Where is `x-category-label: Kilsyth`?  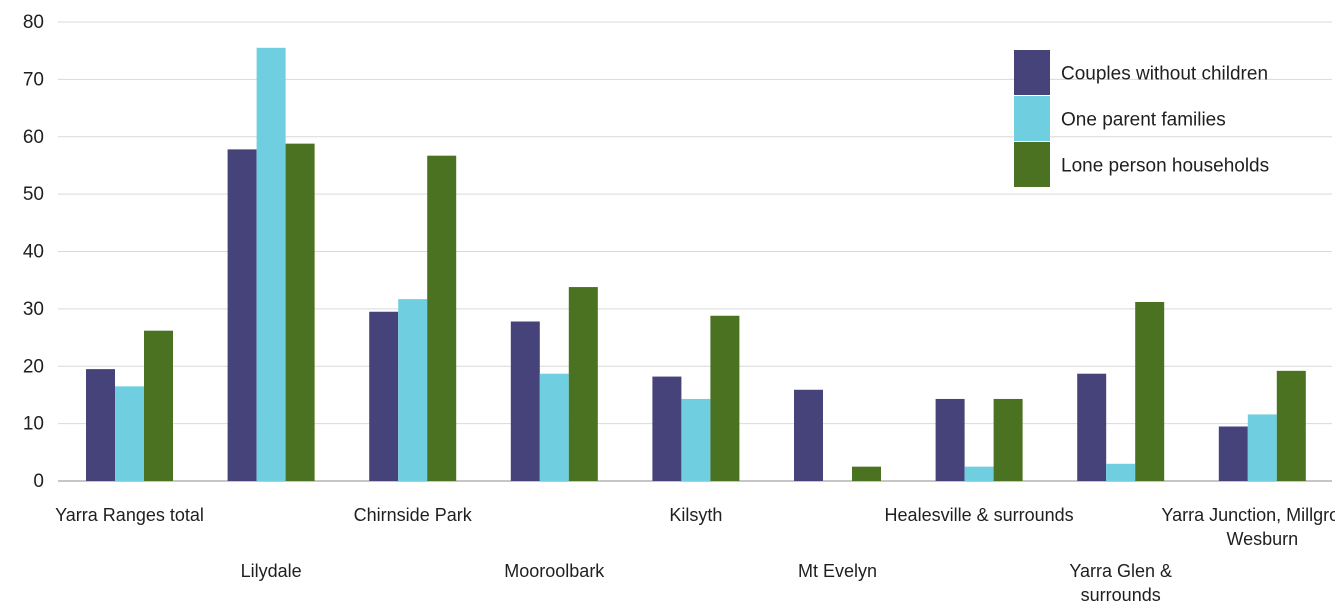 x-category-label: Kilsyth is located at coordinates (695, 515).